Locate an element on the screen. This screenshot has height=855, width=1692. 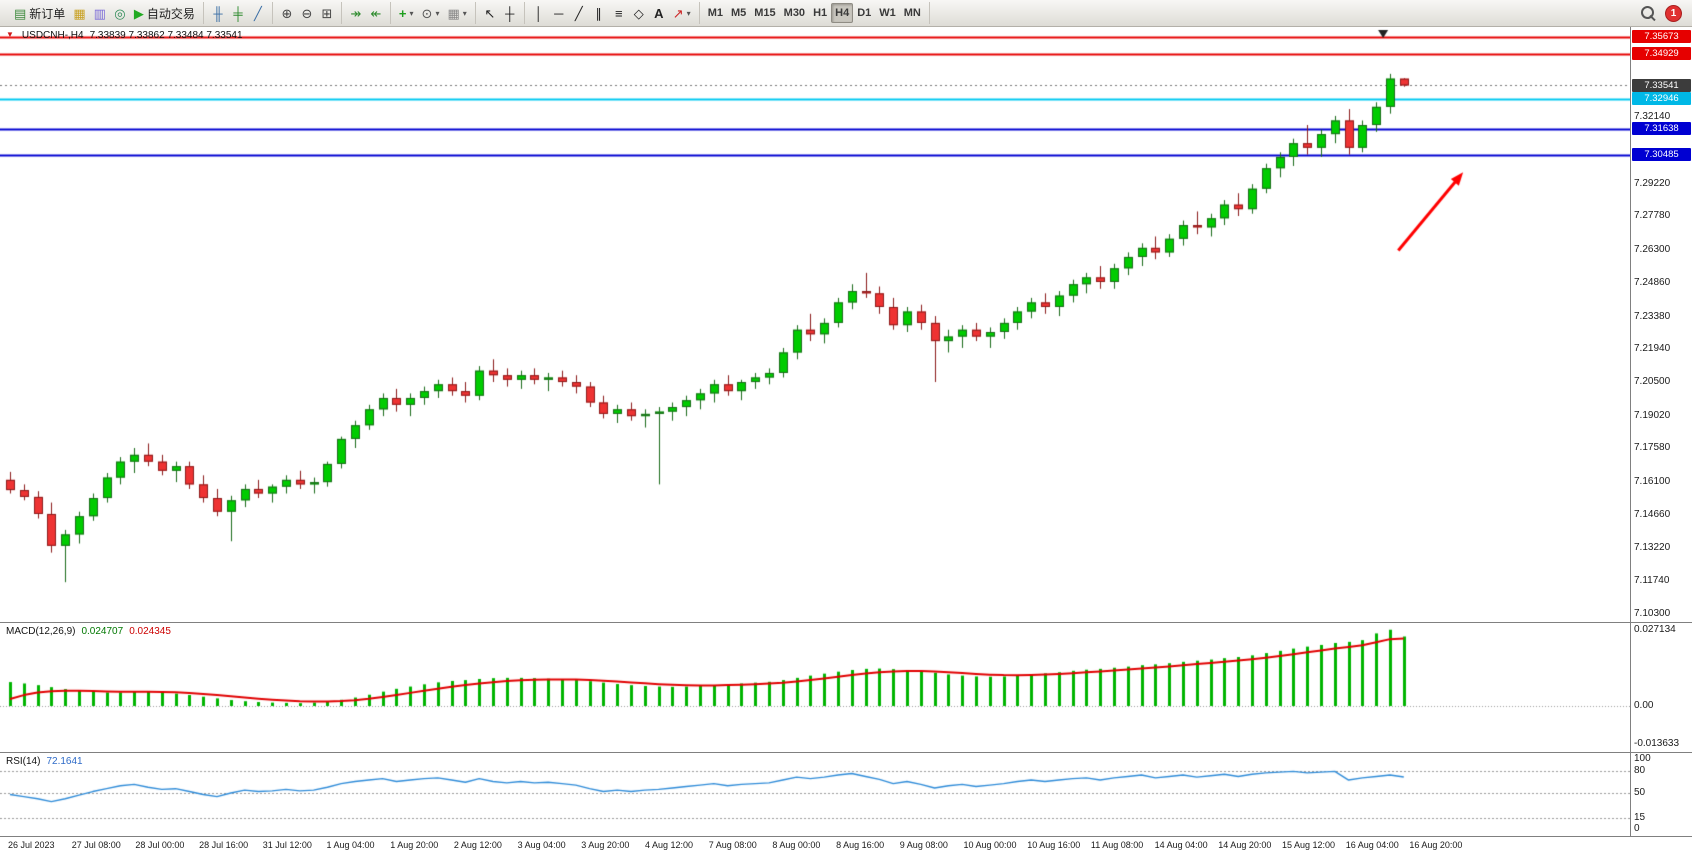
macd-label: MACD(12,26,9) 0.024707 0.024345 is located at coordinates (88, 631).